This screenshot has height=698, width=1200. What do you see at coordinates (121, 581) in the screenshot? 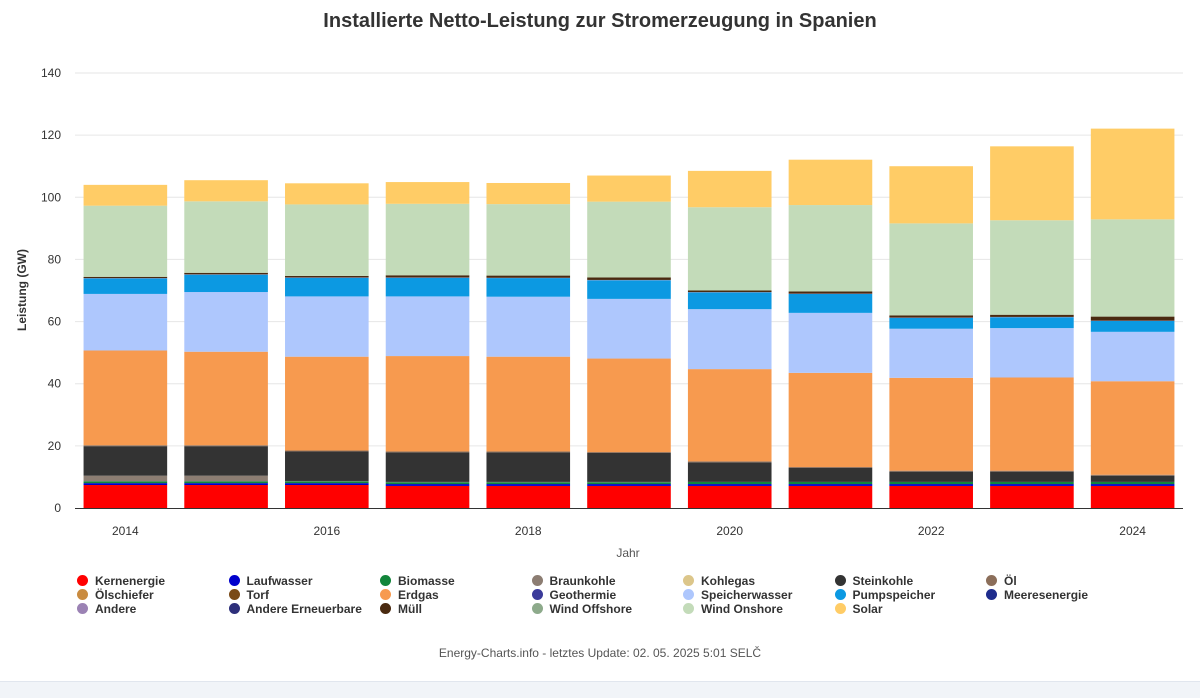
I see `legend-item: Kernenergie` at bounding box center [121, 581].